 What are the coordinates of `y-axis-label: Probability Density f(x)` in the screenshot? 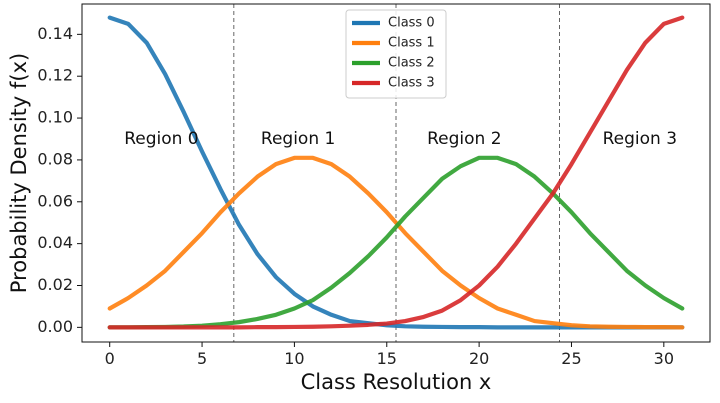 It's located at (19, 173).